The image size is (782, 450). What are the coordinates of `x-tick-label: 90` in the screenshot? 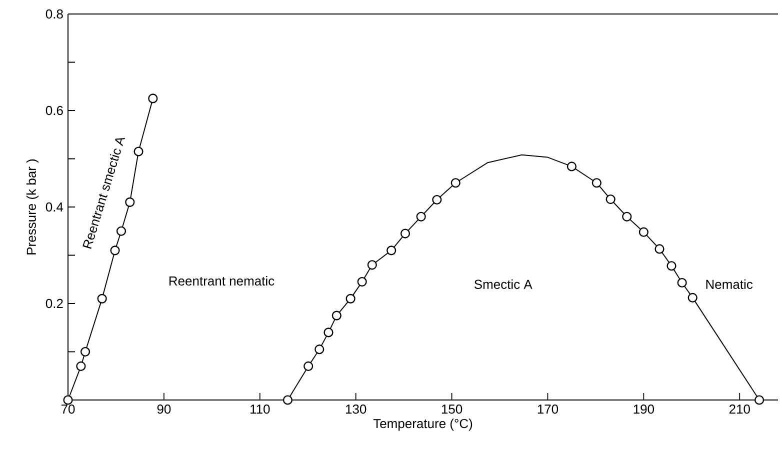 It's located at (164, 409).